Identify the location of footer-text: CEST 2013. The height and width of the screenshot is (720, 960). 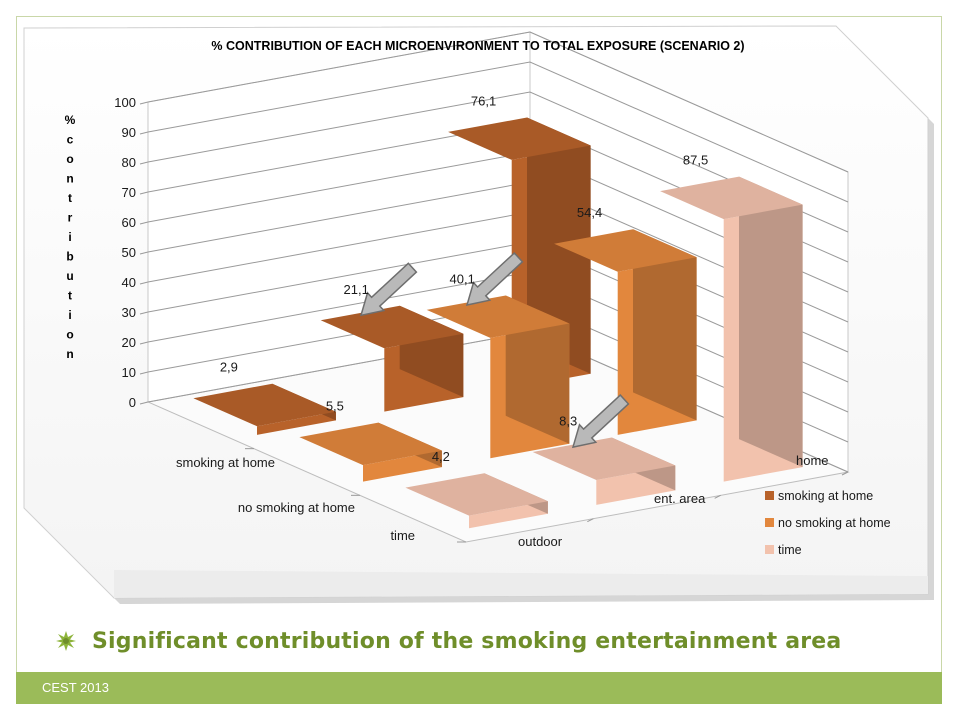
(75, 687).